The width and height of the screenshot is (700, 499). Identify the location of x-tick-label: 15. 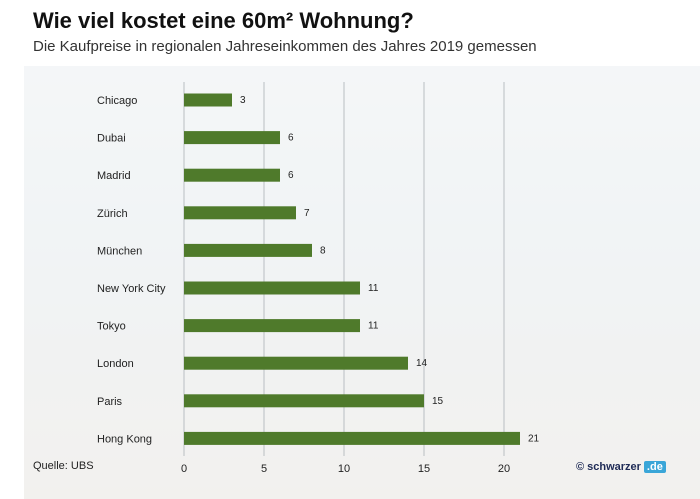
(424, 469).